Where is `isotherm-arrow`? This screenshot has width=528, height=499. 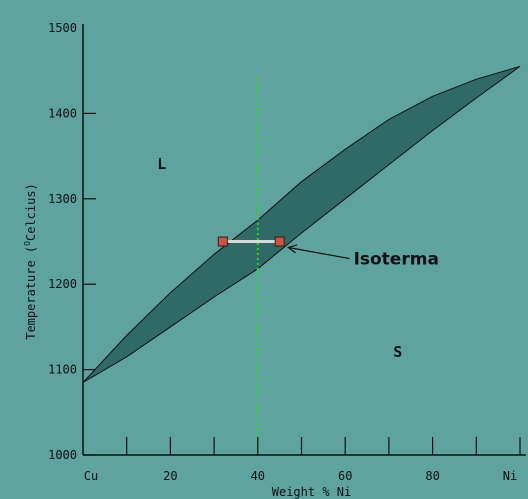 isotherm-arrow is located at coordinates (318, 252).